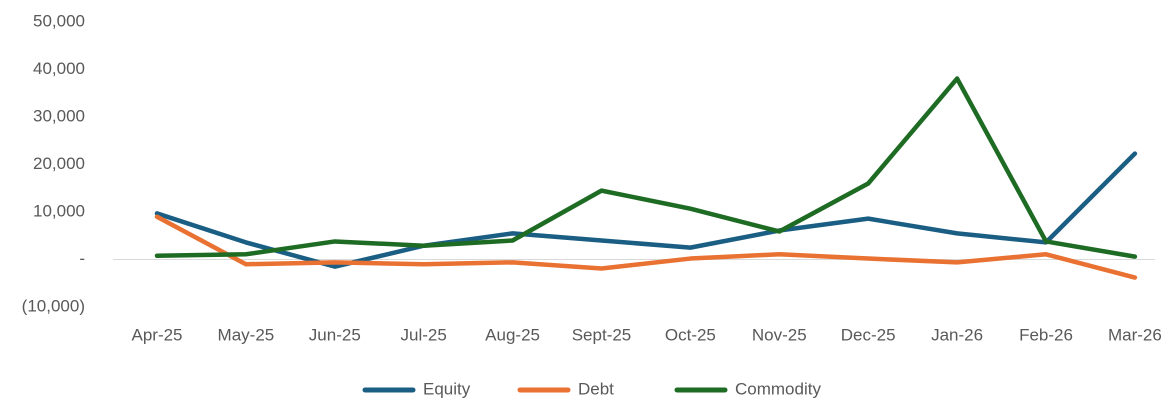 Image resolution: width=1168 pixels, height=402 pixels. What do you see at coordinates (246, 334) in the screenshot?
I see `x-tick-label: May-25` at bounding box center [246, 334].